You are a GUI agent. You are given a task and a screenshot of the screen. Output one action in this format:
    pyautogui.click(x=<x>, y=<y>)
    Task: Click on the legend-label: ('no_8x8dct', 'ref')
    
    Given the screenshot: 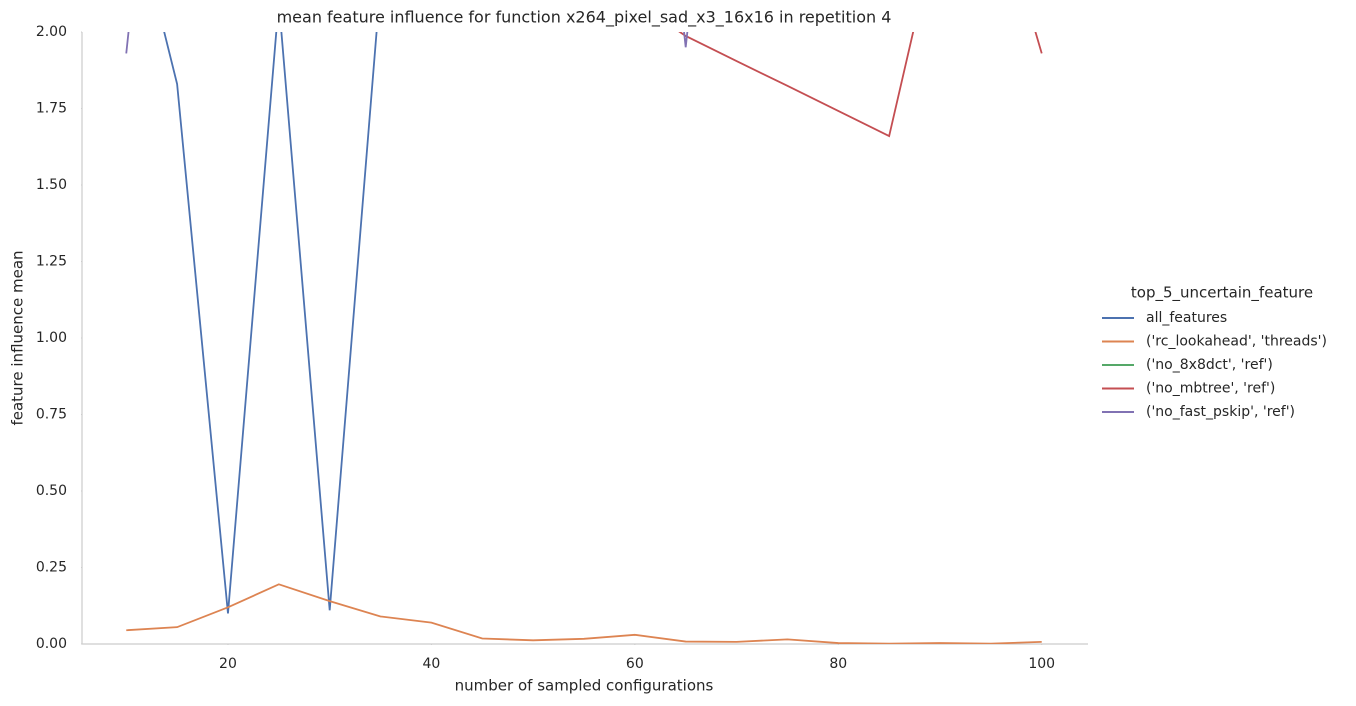 What is the action you would take?
    pyautogui.click(x=1209, y=365)
    